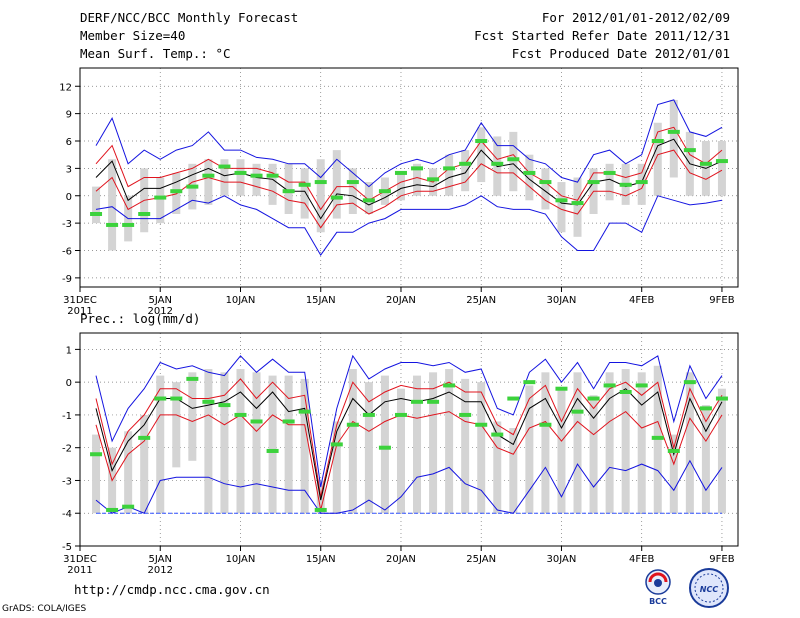 This screenshot has width=800, height=618. Describe the element at coordinates (241, 559) in the screenshot. I see `x-tick-label: 10JAN` at that location.